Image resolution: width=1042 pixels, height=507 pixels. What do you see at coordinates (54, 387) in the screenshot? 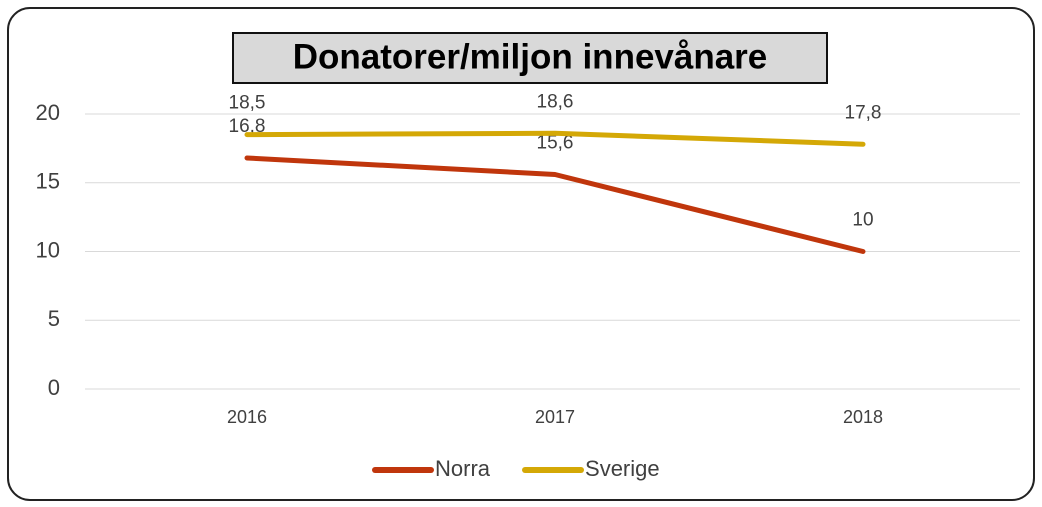
I see `y-tick-label: 0` at bounding box center [54, 387].